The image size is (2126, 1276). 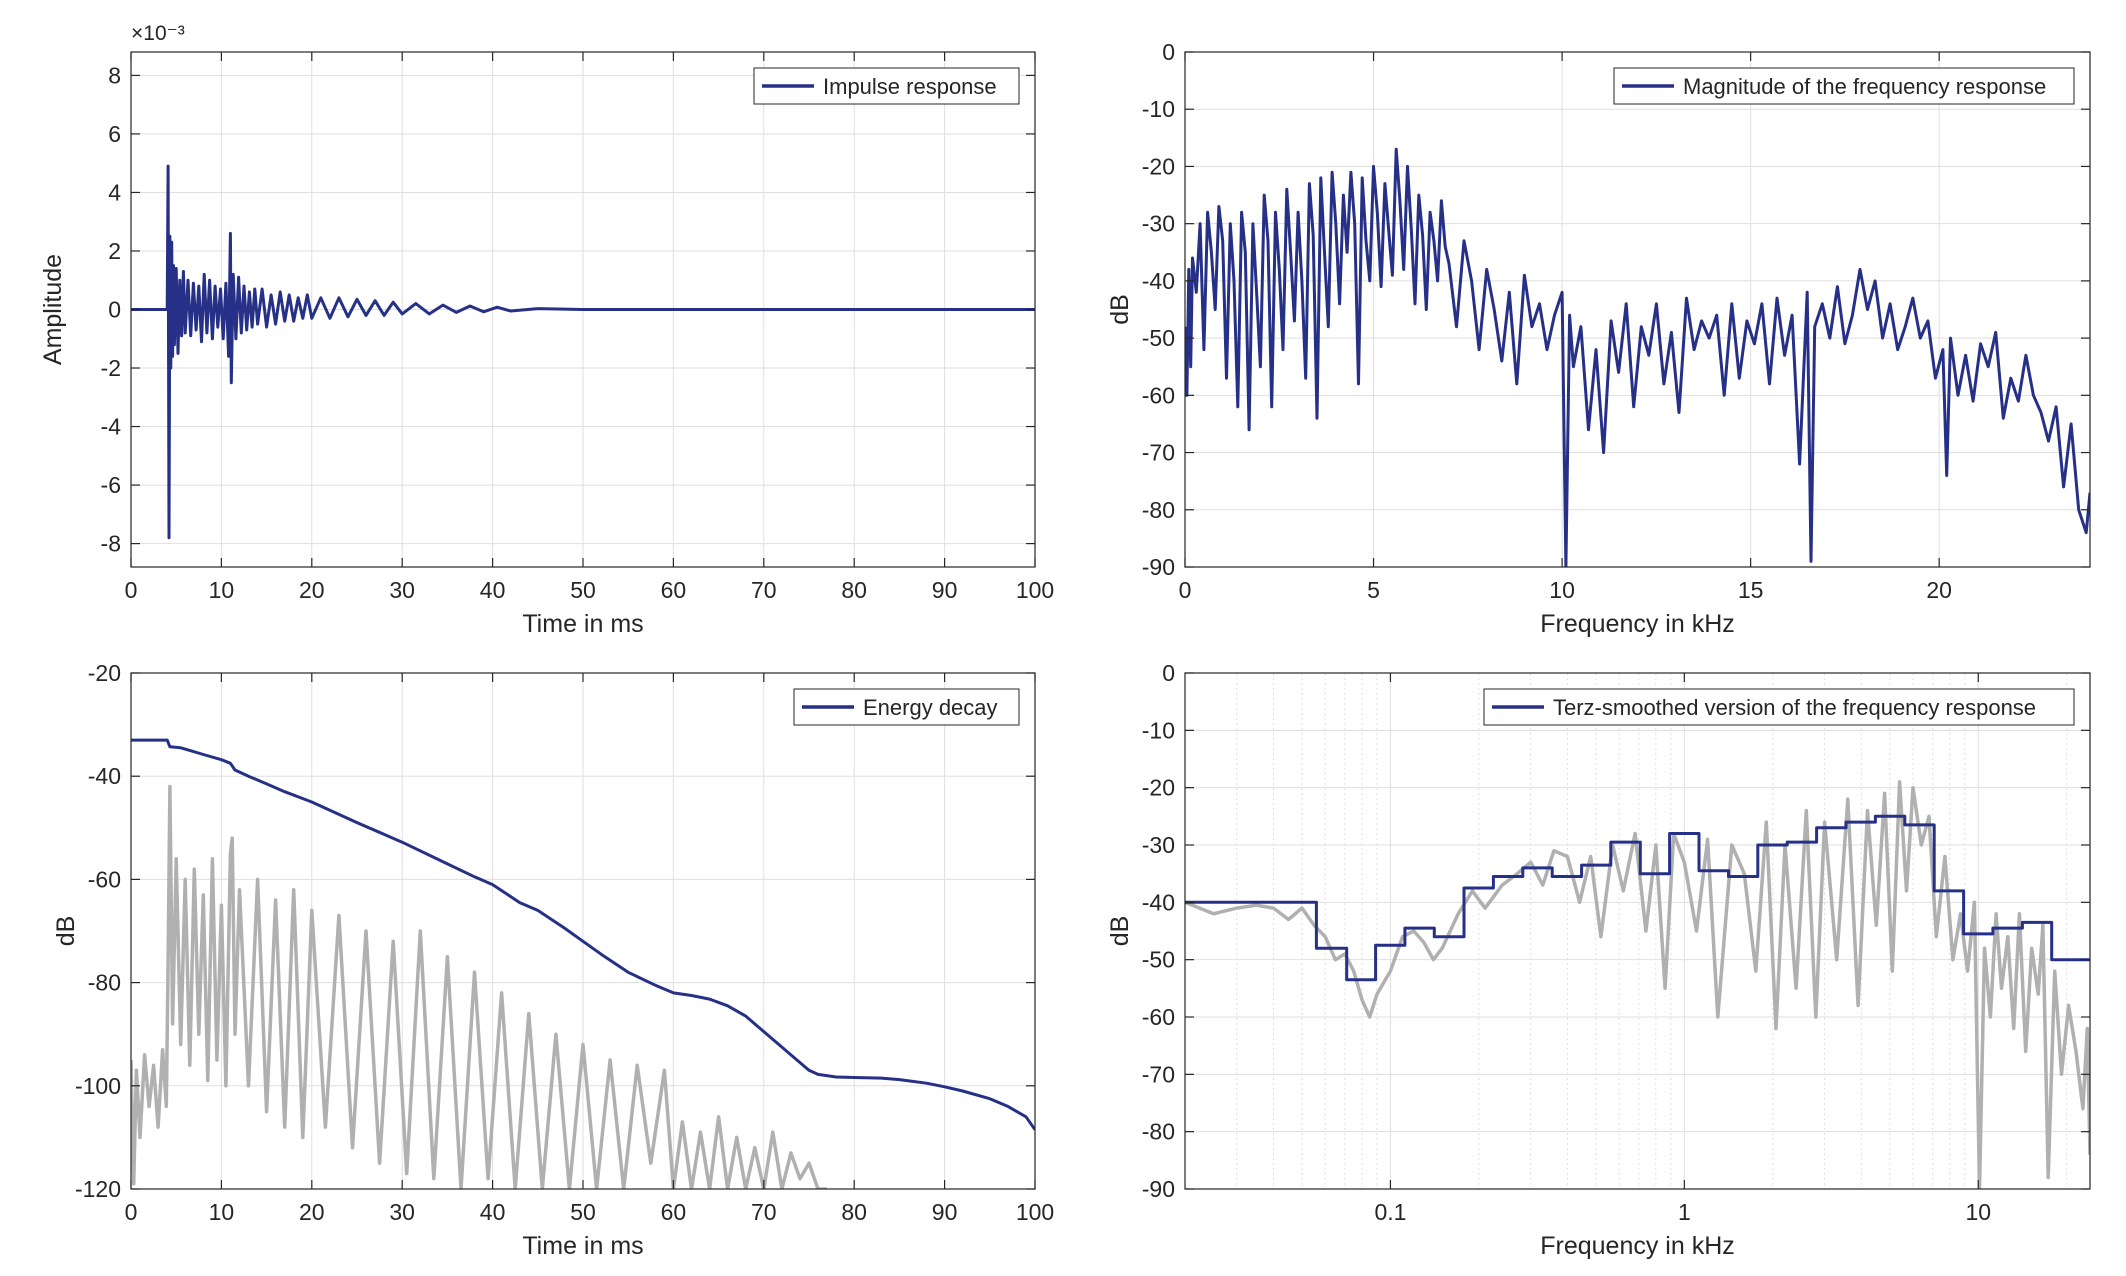 What do you see at coordinates (583, 590) in the screenshot?
I see `impulse-x-tick-label: 50` at bounding box center [583, 590].